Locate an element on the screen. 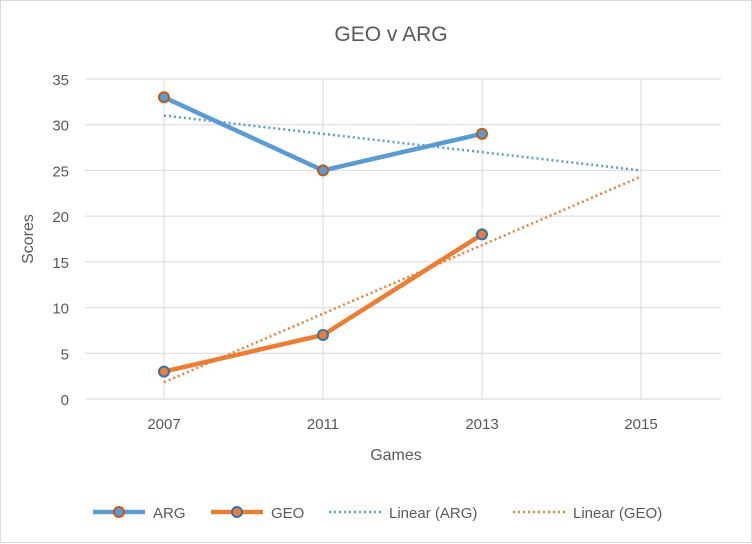 This screenshot has width=752, height=544. legend-label: Linear (GEO) is located at coordinates (617, 513).